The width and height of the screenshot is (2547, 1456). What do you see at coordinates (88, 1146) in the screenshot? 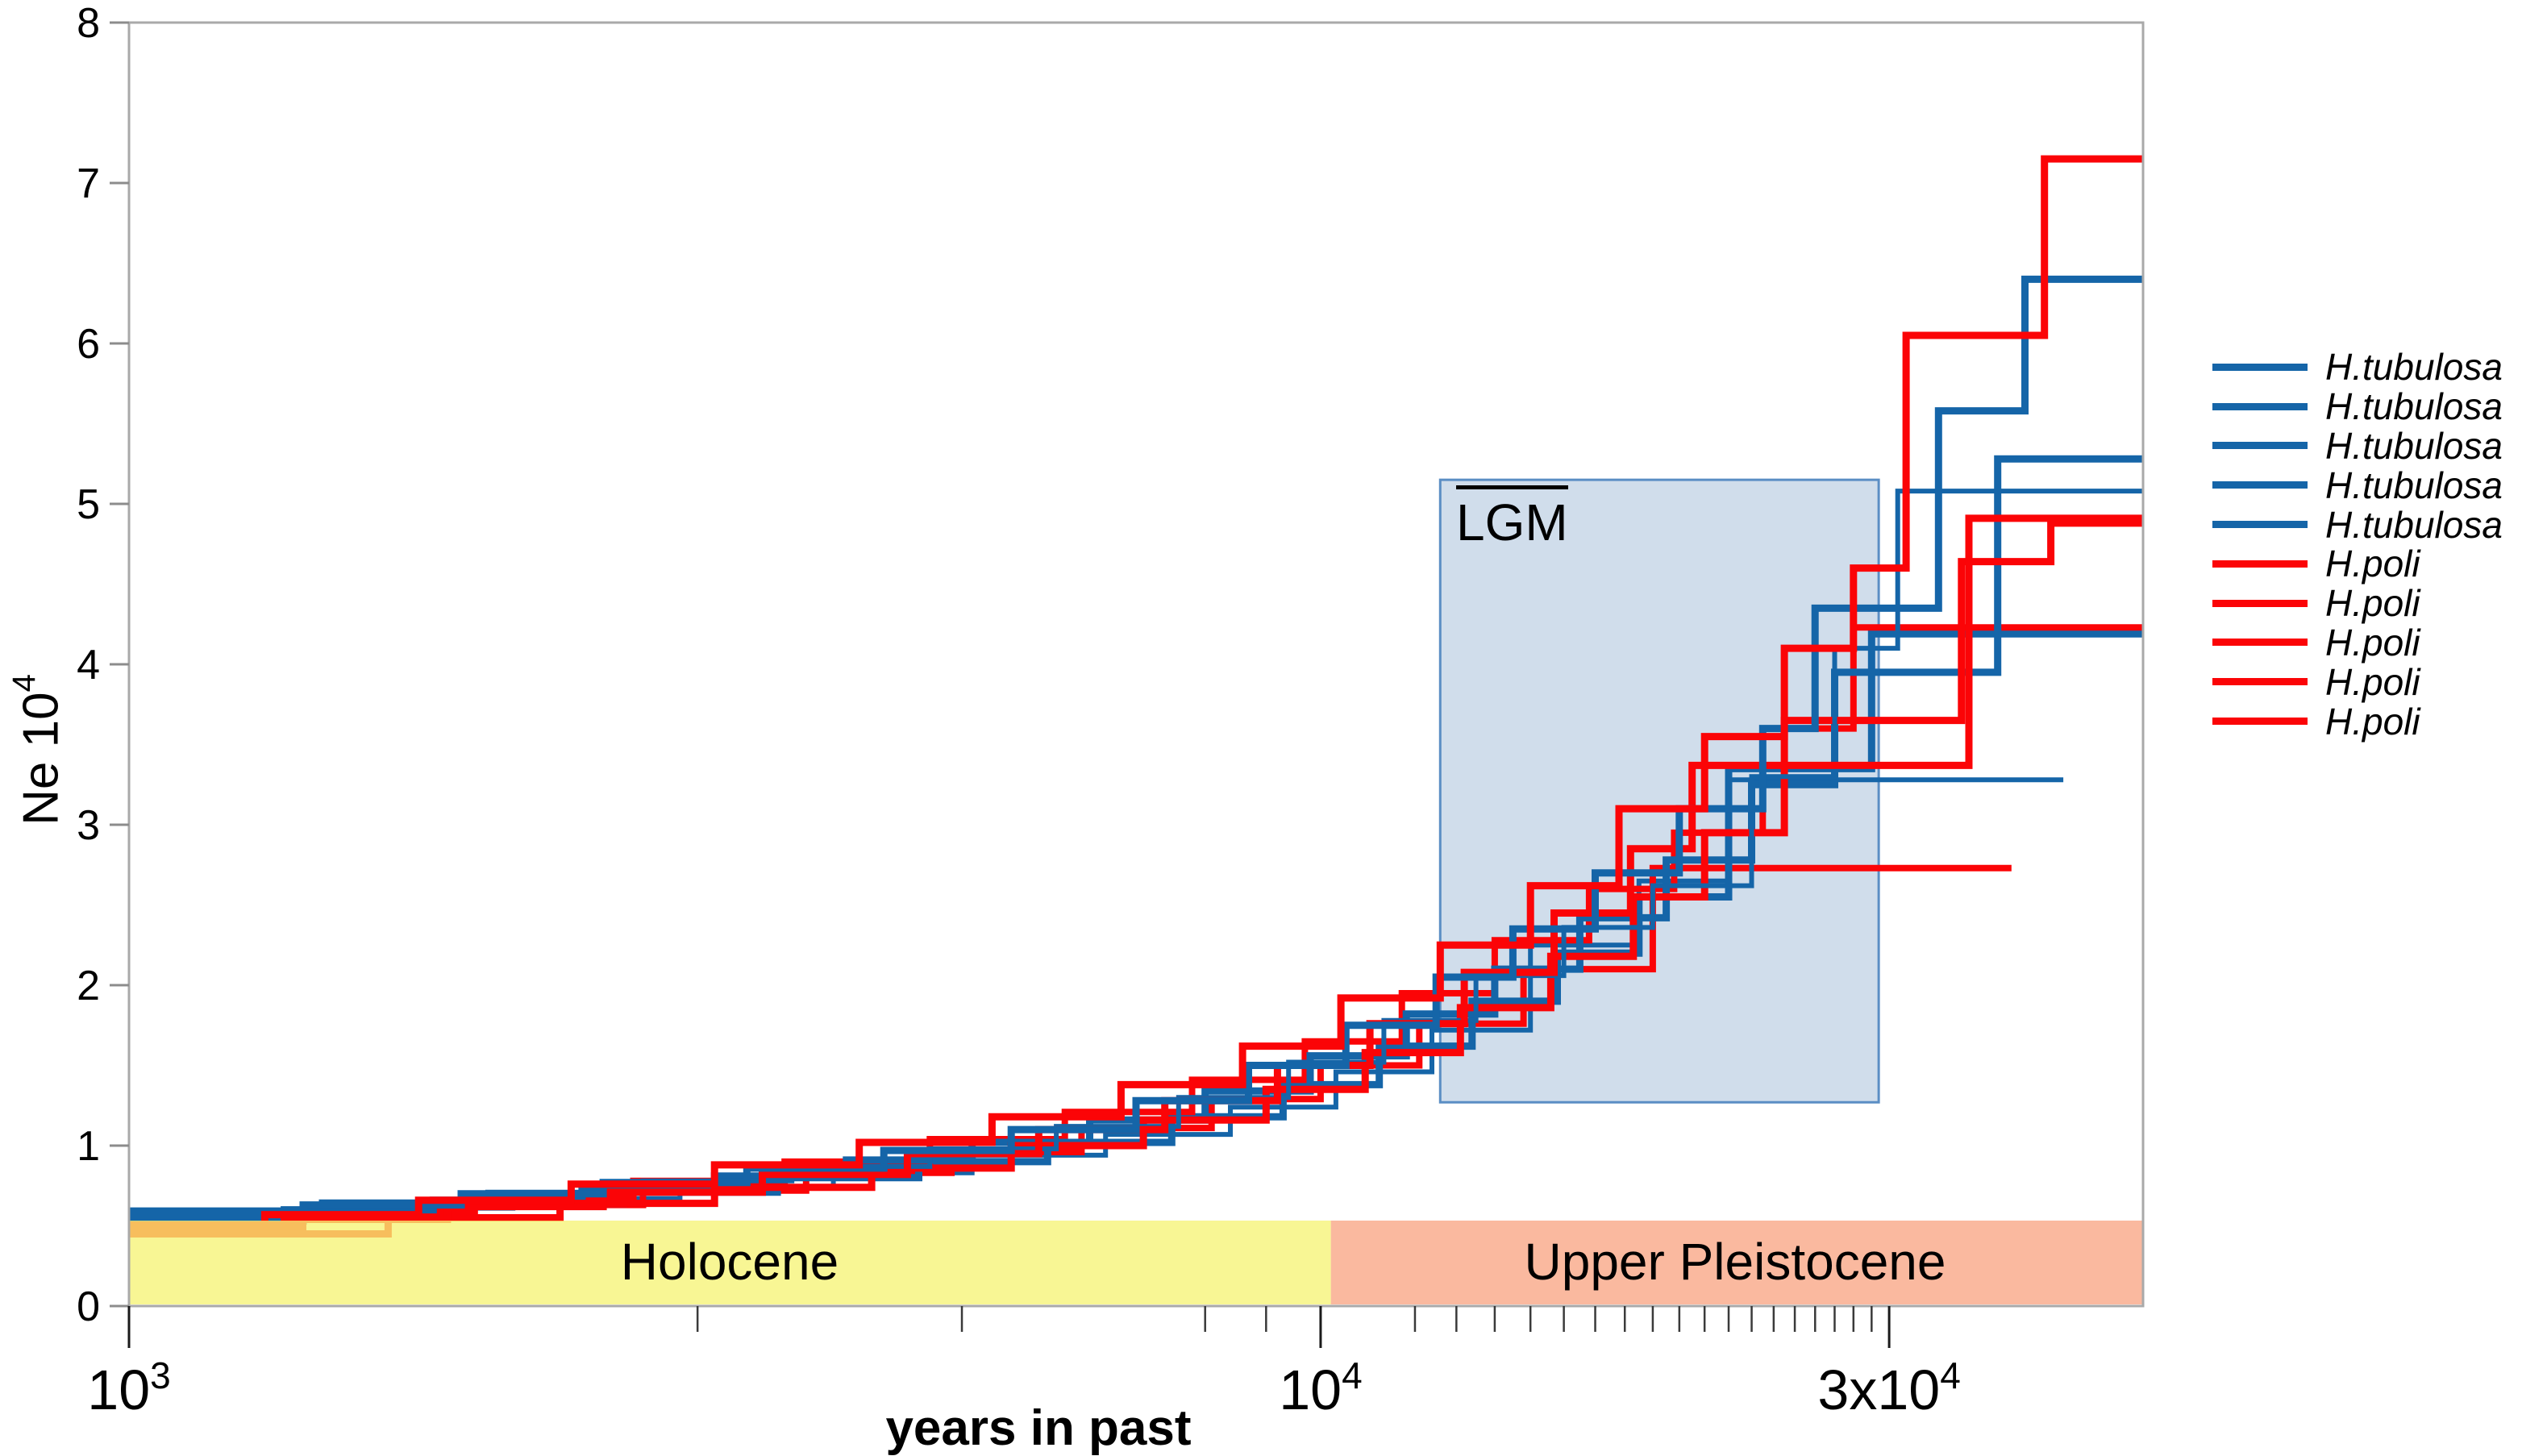
I see `y-tick-label: 1` at bounding box center [88, 1146].